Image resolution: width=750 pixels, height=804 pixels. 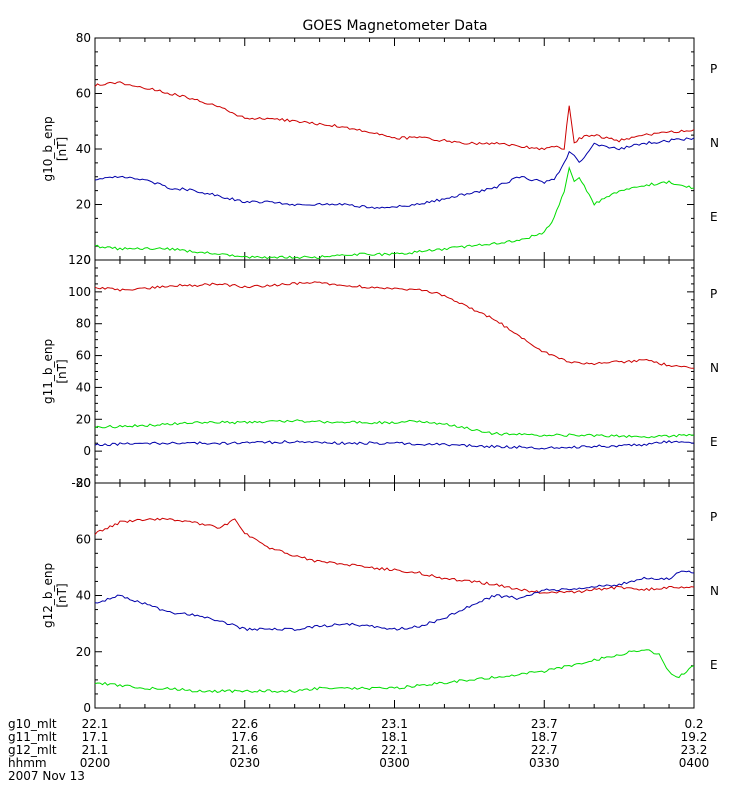 What do you see at coordinates (244, 763) in the screenshot?
I see `mlt-value: 0230` at bounding box center [244, 763].